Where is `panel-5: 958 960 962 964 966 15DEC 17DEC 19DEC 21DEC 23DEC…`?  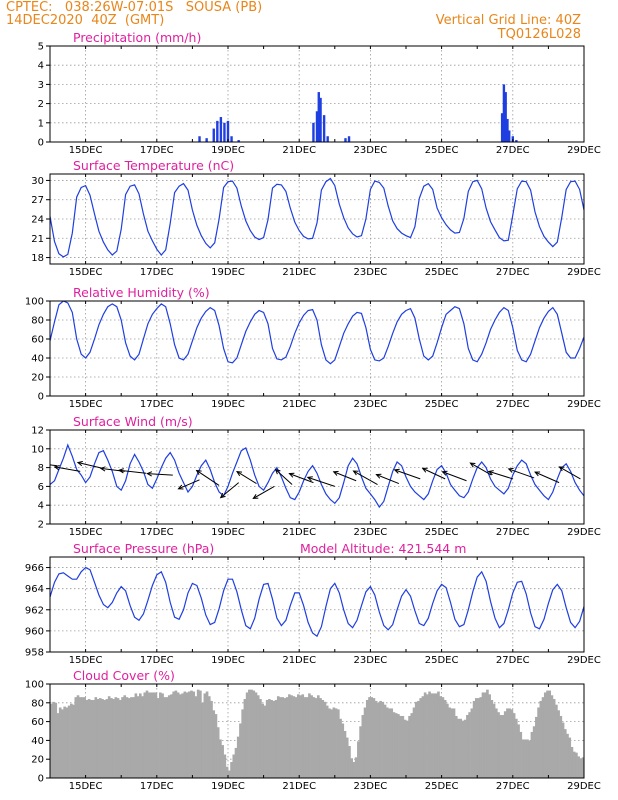
panel-5: 958 960 962 964 966 15DEC 17DEC 19DEC 21DEC 23DEC… is located at coordinates (313, 603).